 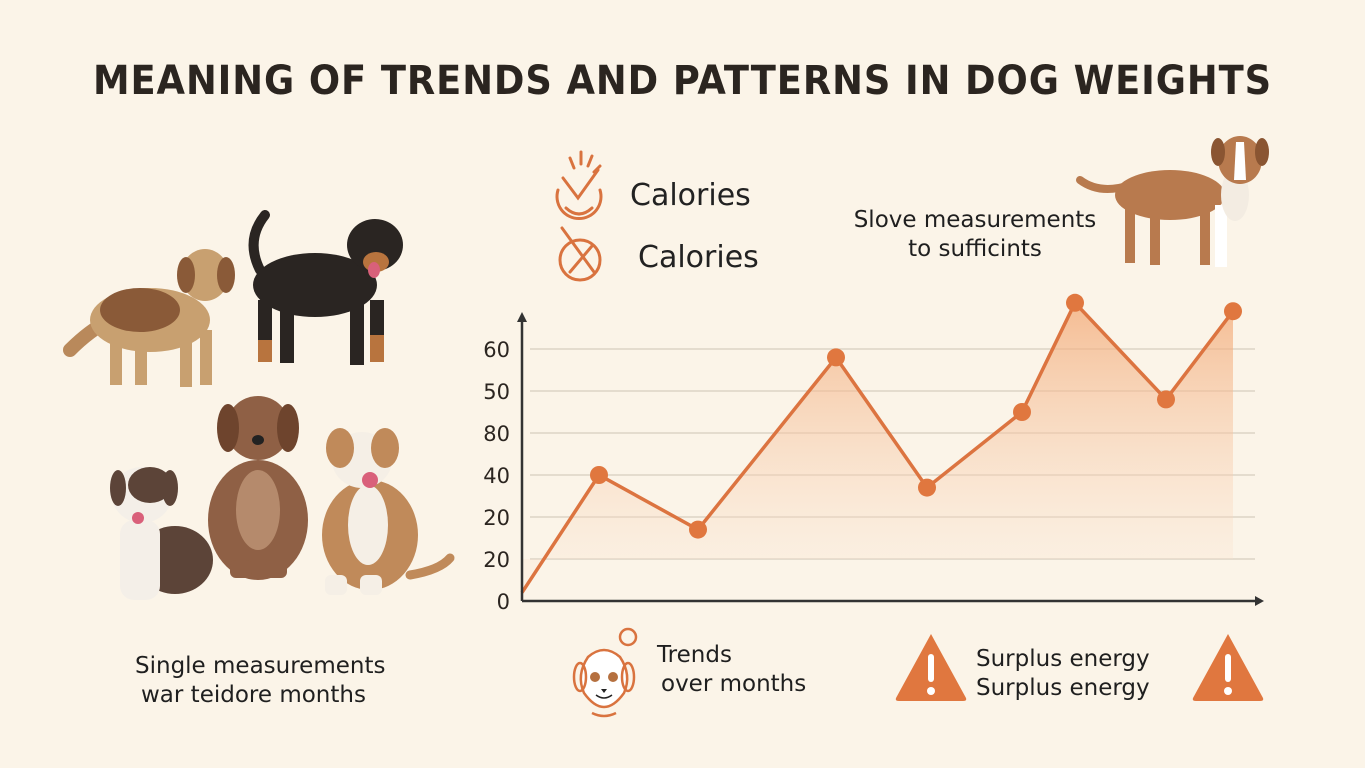 I want to click on y-axis-arrow, so click(x=522, y=317).